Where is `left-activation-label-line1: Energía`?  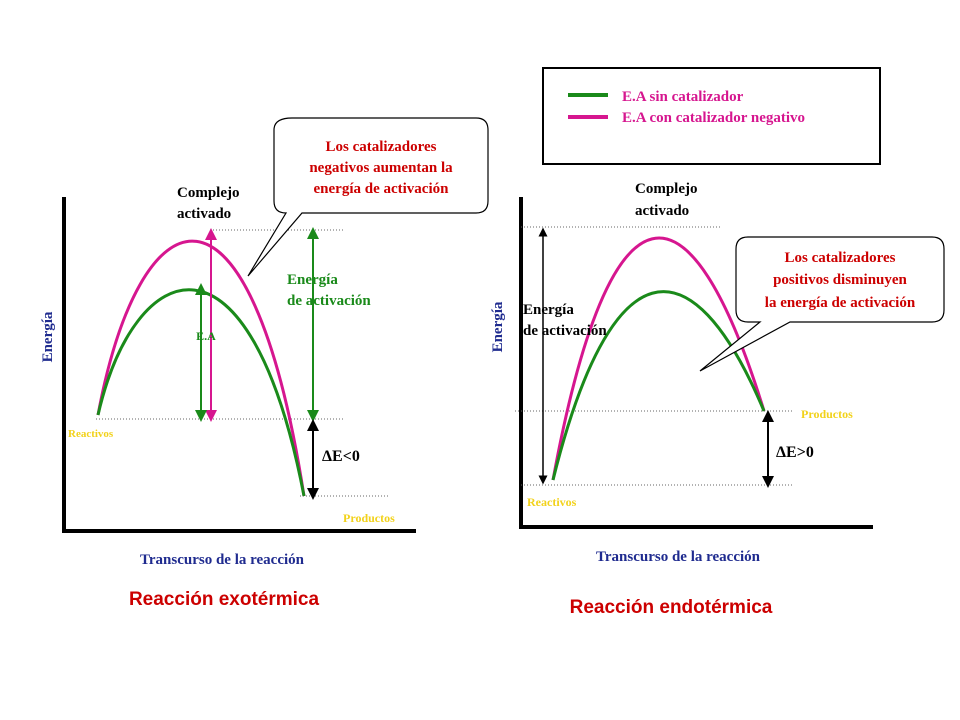
left-activation-label-line1: Energía is located at coordinates (312, 280).